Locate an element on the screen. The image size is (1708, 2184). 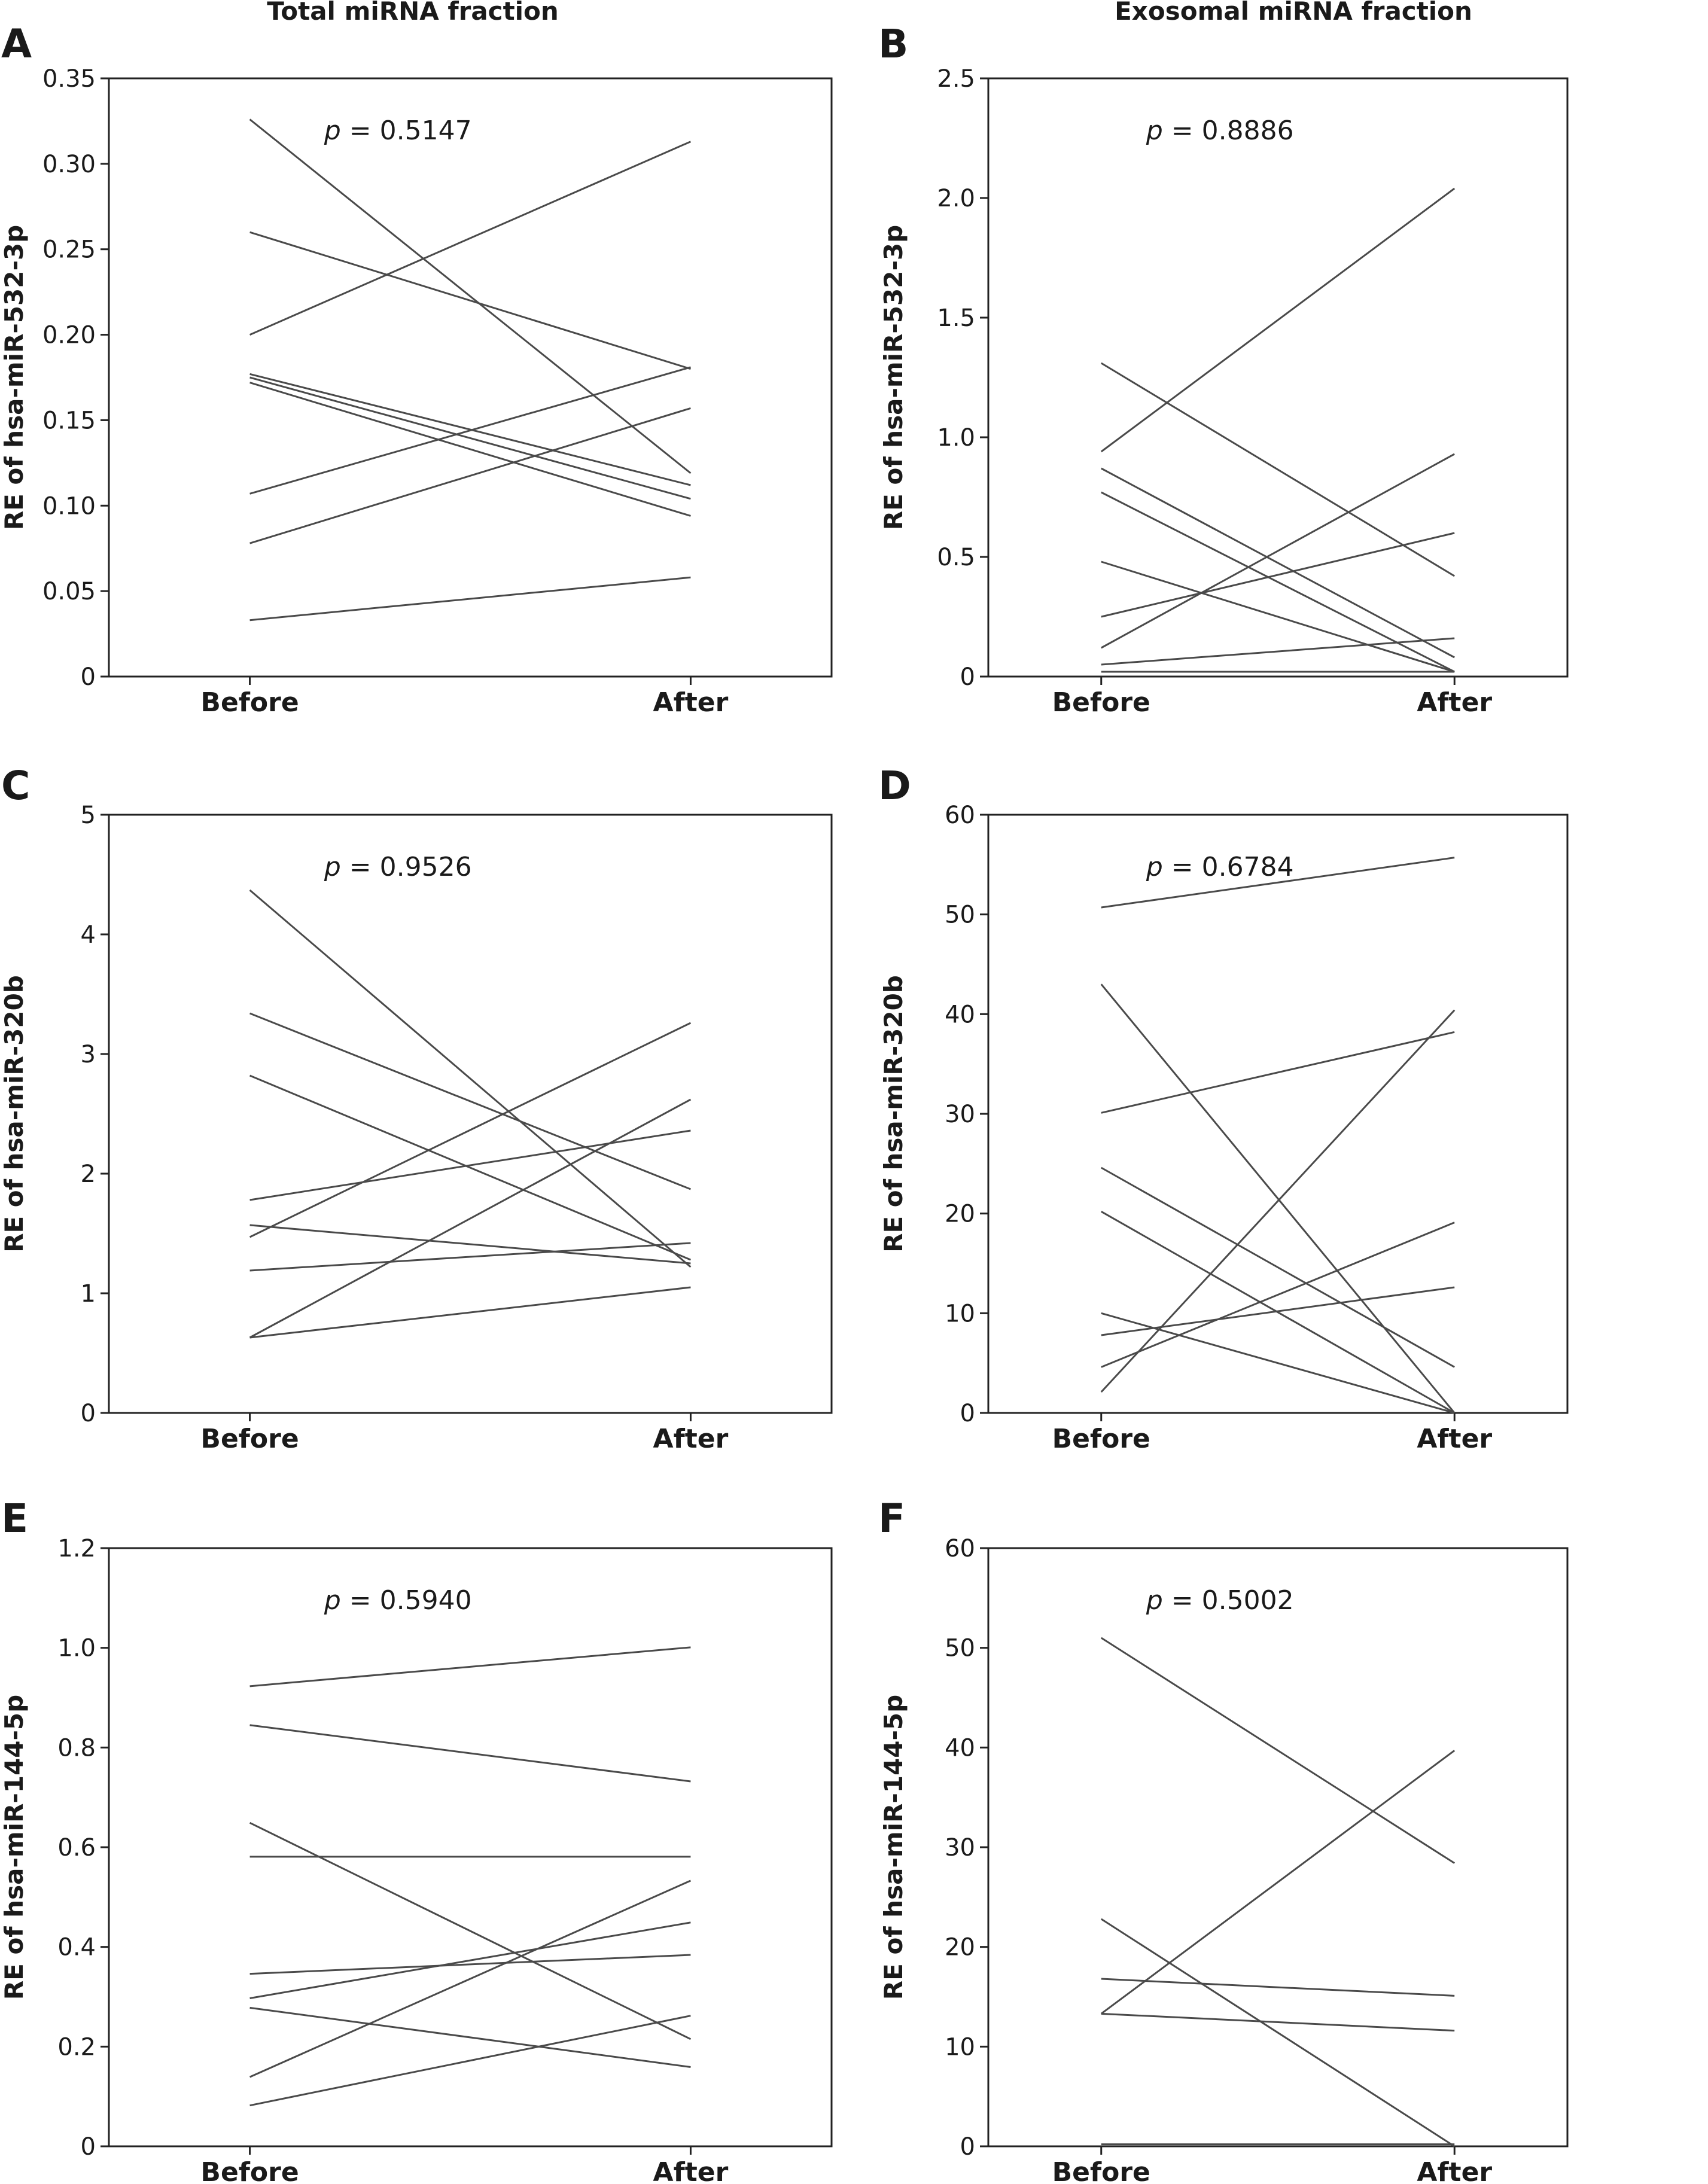
y-axis-title: RE of hsa-miR-320b is located at coordinates (14, 1114).